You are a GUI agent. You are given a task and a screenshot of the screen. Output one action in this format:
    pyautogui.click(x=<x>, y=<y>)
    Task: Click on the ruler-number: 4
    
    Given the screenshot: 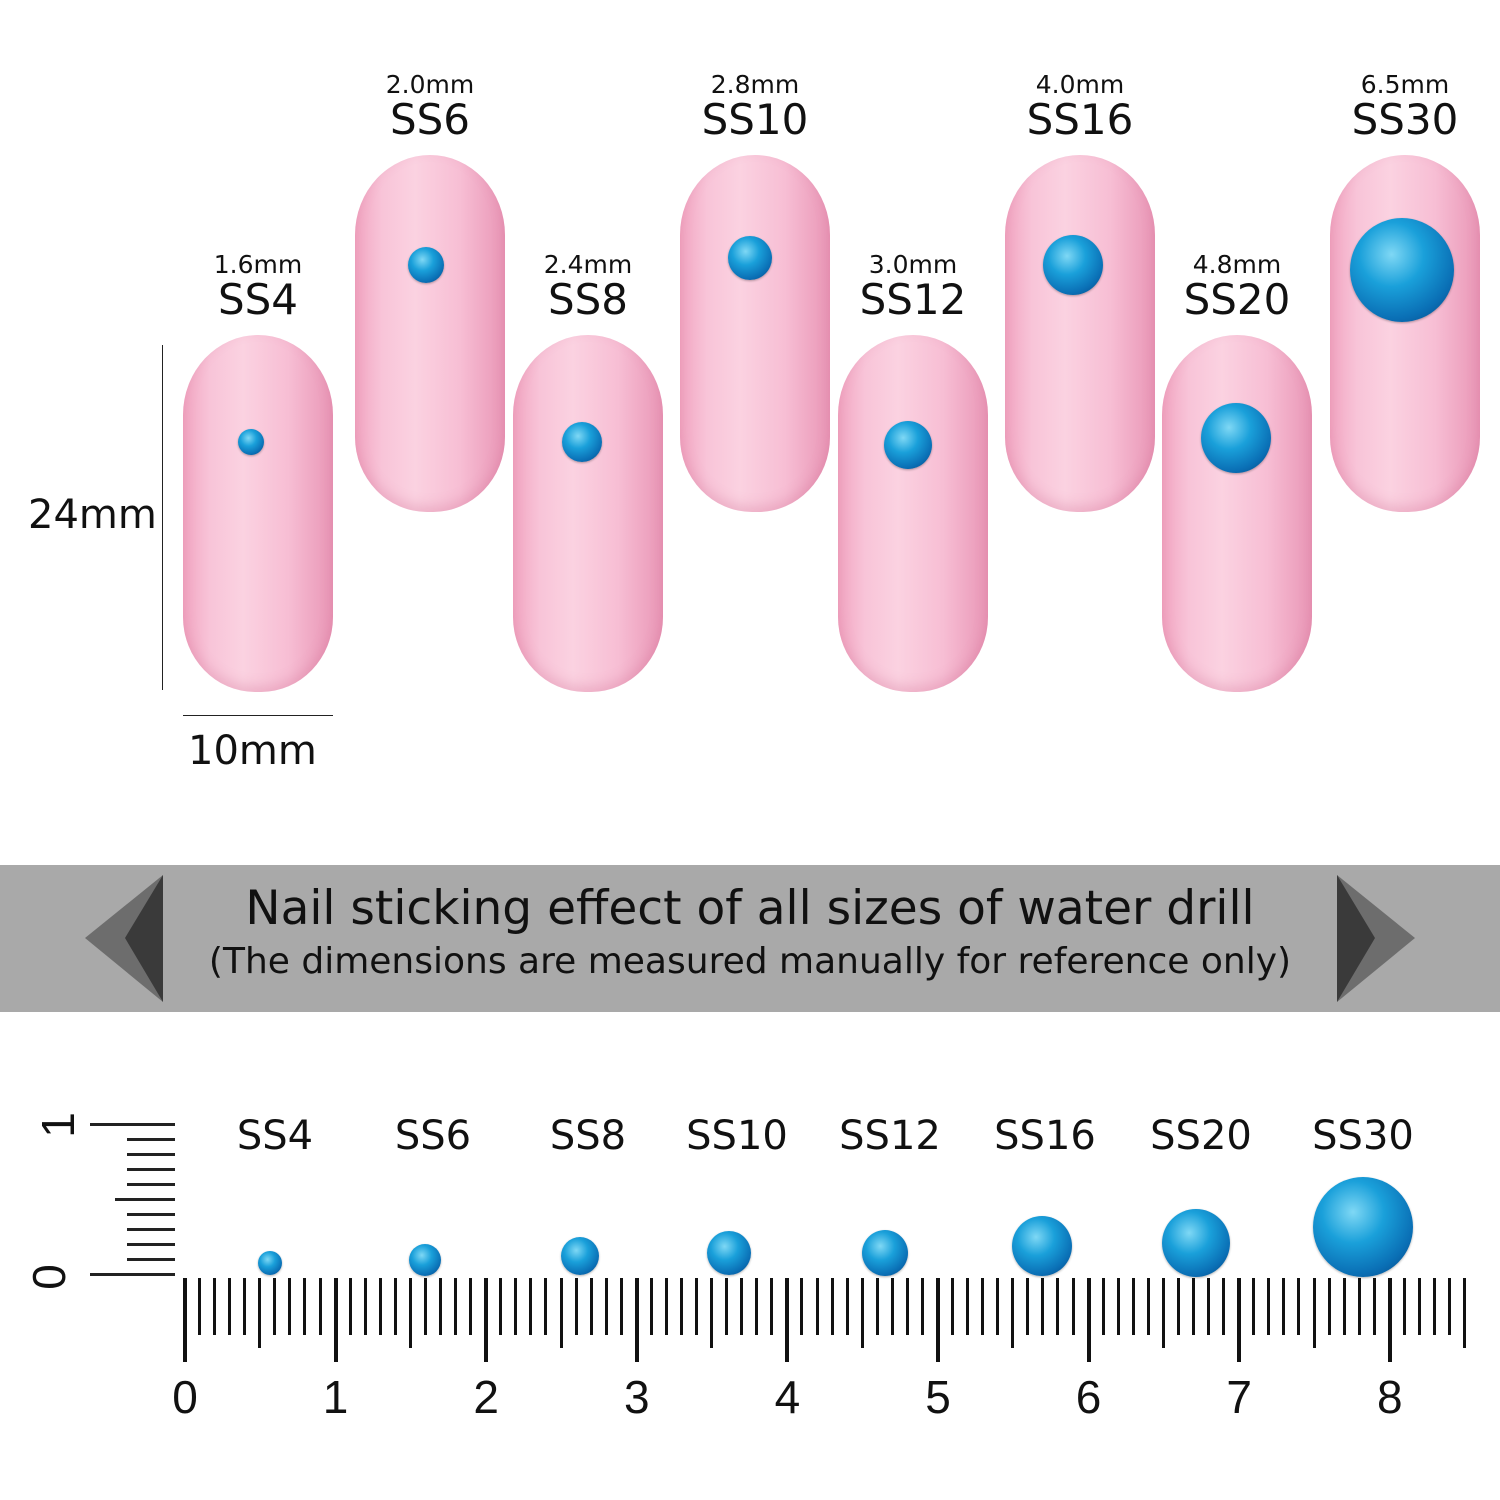 What is the action you would take?
    pyautogui.click(x=787, y=1397)
    